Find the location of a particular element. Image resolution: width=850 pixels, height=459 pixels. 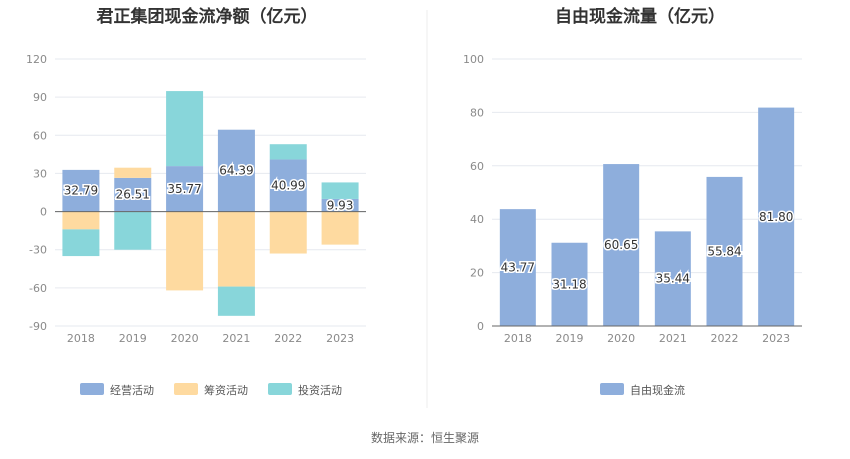

right-chart-title: 自由现金流量（亿元） is located at coordinates (640, 16).